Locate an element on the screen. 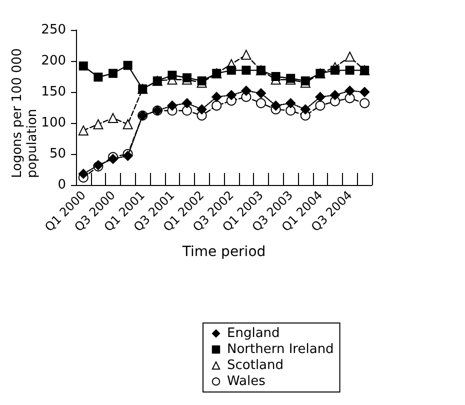 This screenshot has width=465, height=405. y-tick-label: 250 is located at coordinates (53, 30).